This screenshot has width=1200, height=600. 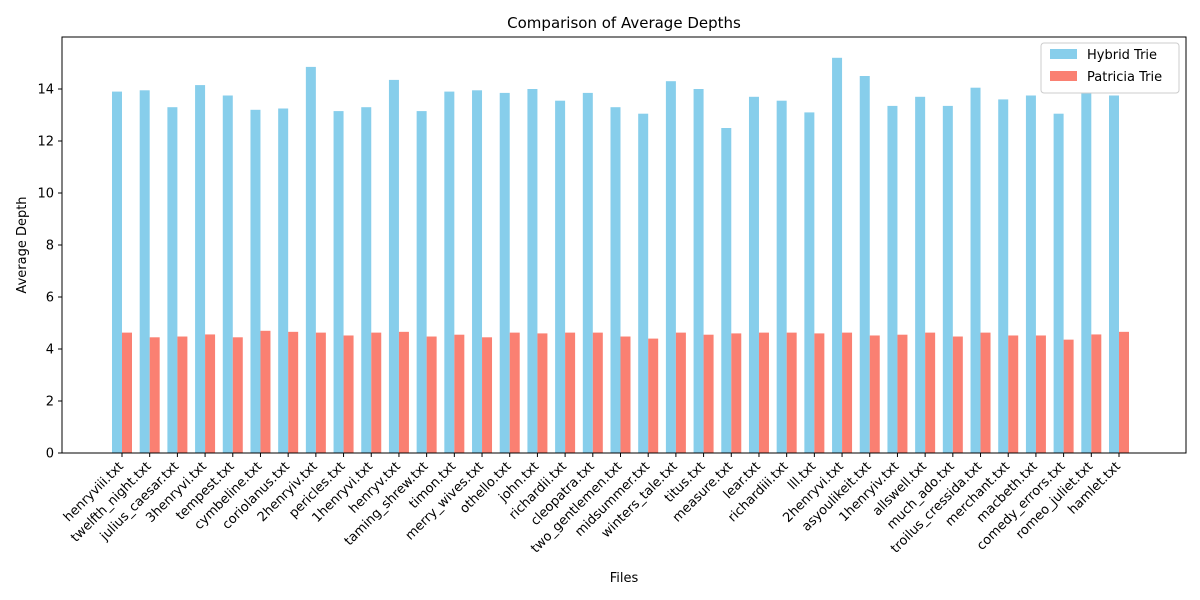 I want to click on y-tick-label-3: 6, so click(x=50, y=298).